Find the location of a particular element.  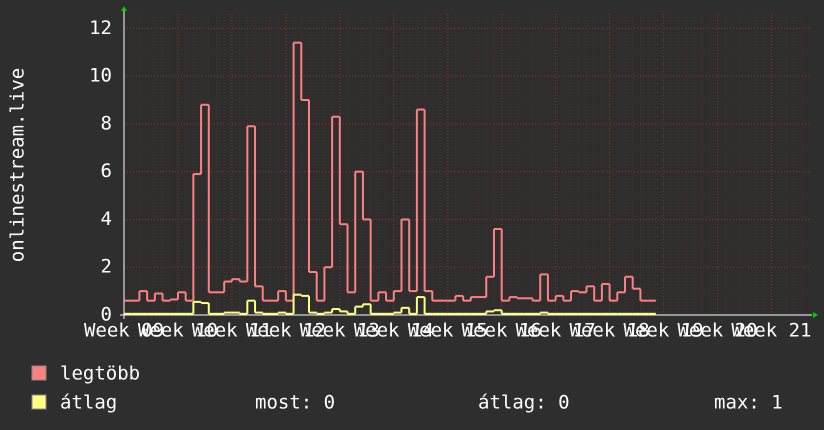

y-tick-label: 6 is located at coordinates (106, 171).